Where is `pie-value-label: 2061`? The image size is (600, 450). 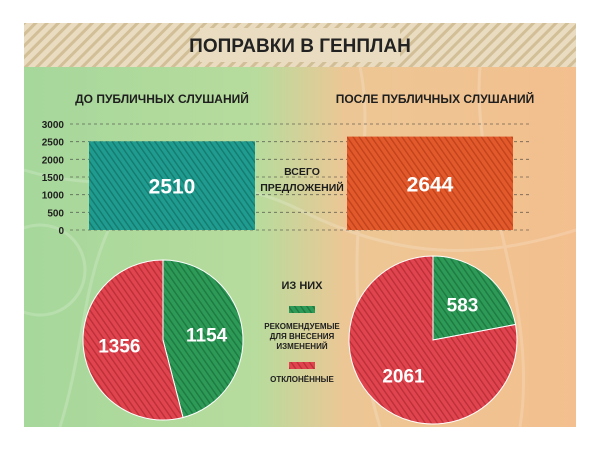
pie-value-label: 2061 is located at coordinates (403, 377).